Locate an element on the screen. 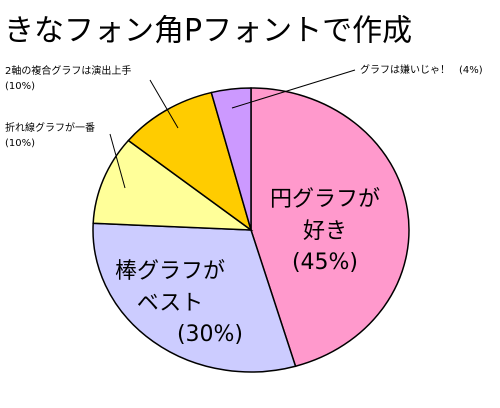  slice-label: 好き is located at coordinates (325, 231).